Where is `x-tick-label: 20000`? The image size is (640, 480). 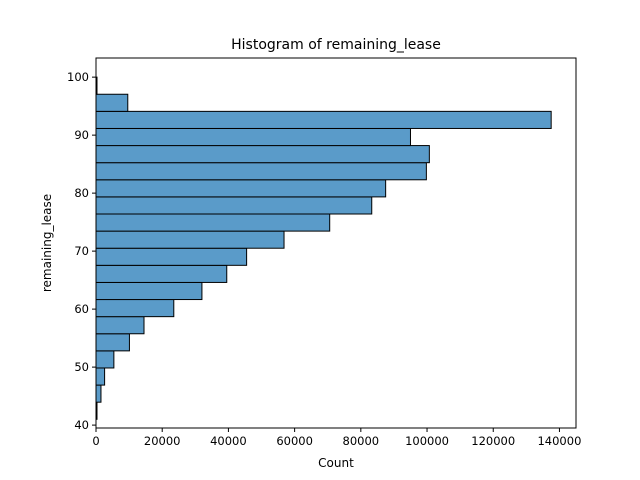
x-tick-label: 20000 is located at coordinates (162, 441).